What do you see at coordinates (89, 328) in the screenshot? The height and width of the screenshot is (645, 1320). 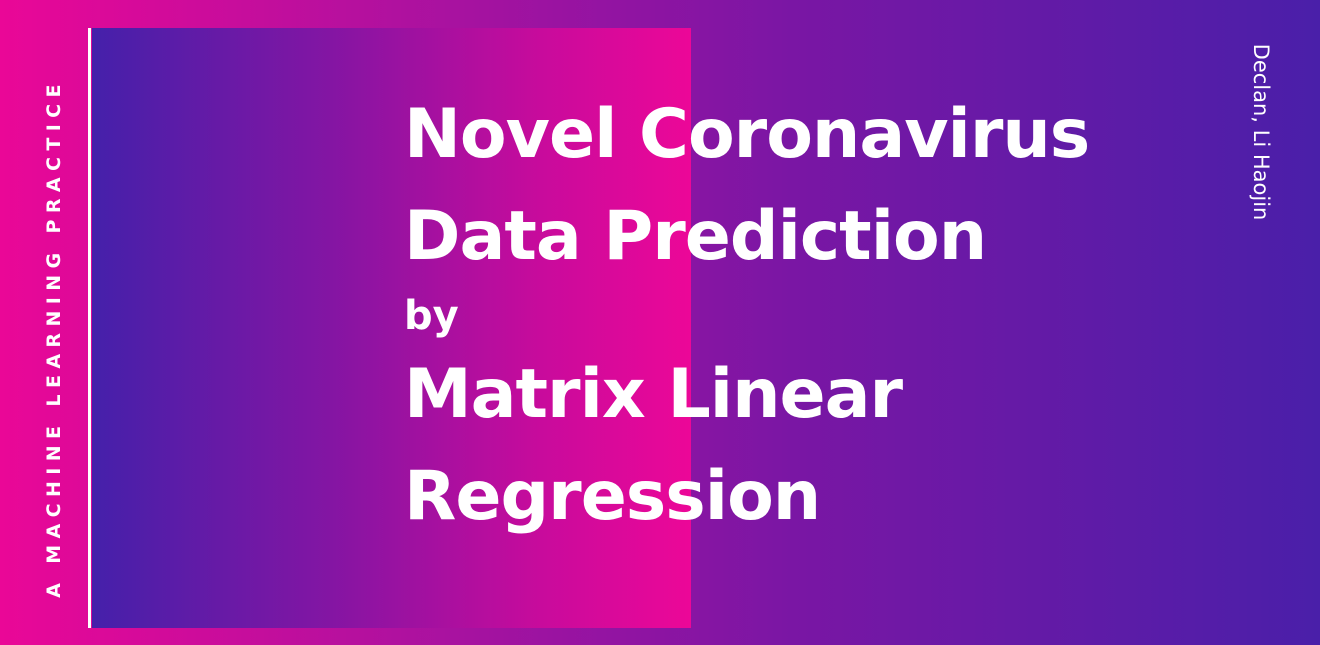 I see `vertical-divider` at bounding box center [89, 328].